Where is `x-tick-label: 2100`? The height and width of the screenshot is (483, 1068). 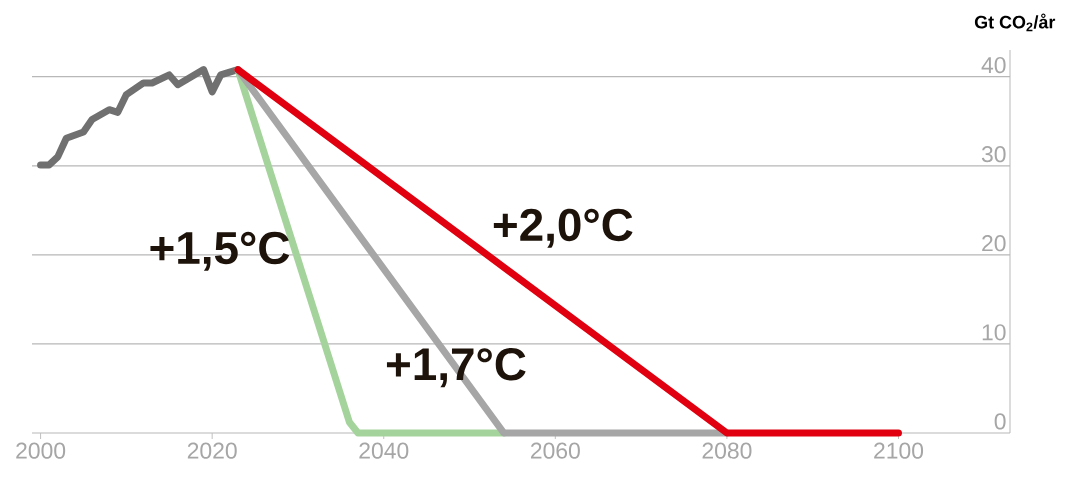
x-tick-label: 2100 is located at coordinates (899, 450).